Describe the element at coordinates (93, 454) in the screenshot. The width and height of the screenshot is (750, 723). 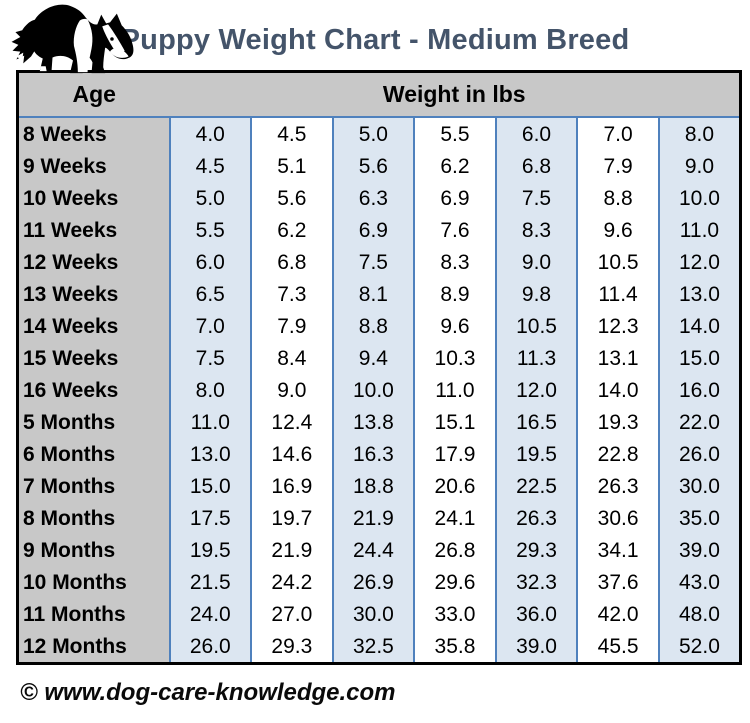
I see `age-cell: 6 Months` at that location.